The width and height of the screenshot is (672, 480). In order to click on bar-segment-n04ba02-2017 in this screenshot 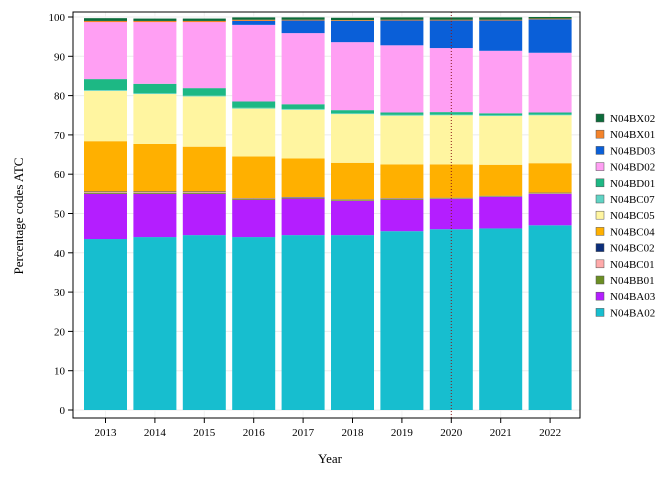, I will do `click(303, 322)`.